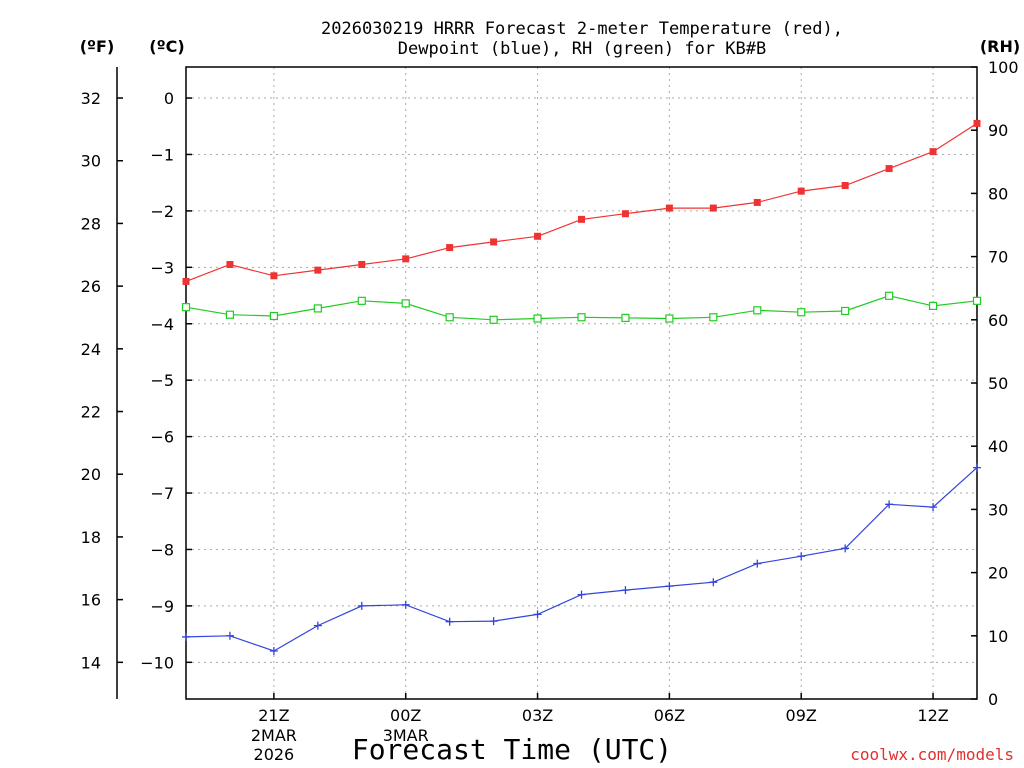 This screenshot has width=1024, height=768. I want to click on fahrenheit-tick-label: 18, so click(91, 537).